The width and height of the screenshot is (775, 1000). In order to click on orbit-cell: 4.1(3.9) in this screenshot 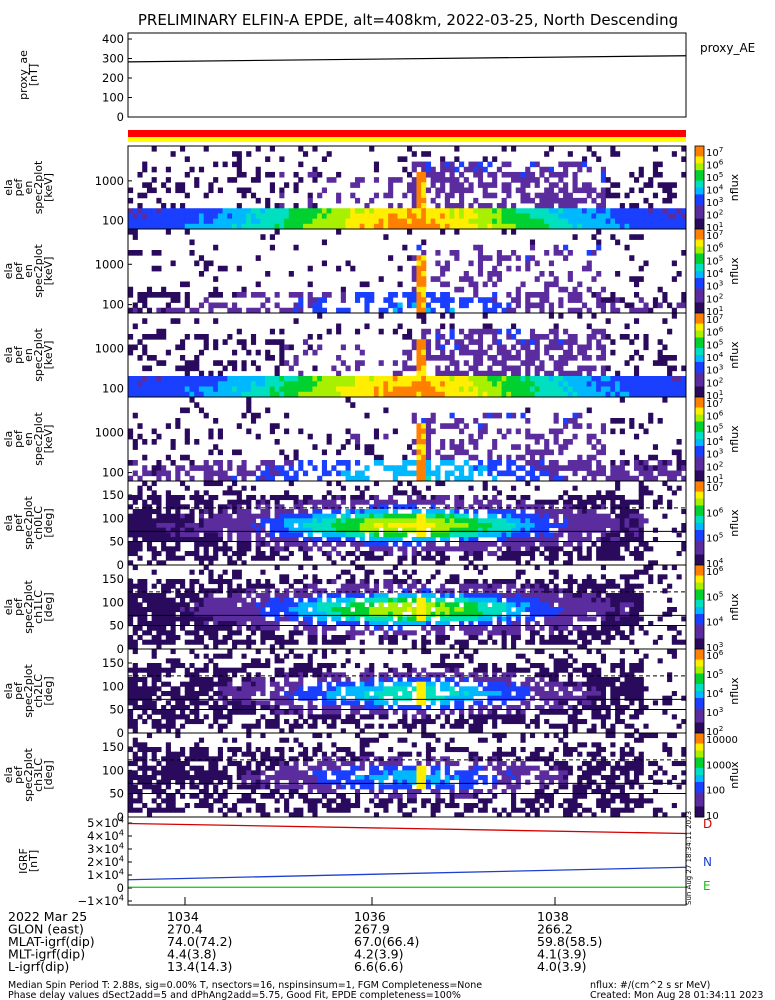, I will do `click(562, 954)`.